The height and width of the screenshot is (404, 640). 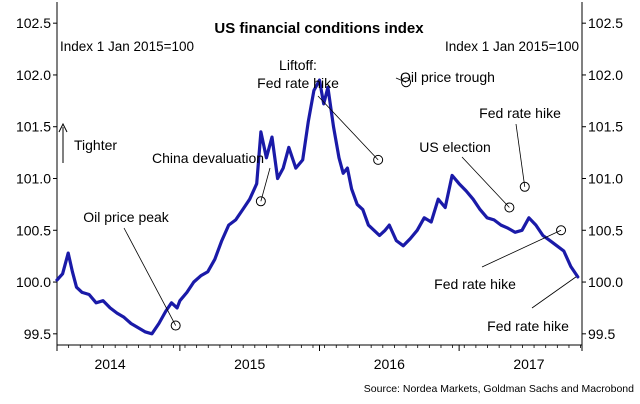 I want to click on y-tick-label-left: 100.0, so click(x=33, y=282).